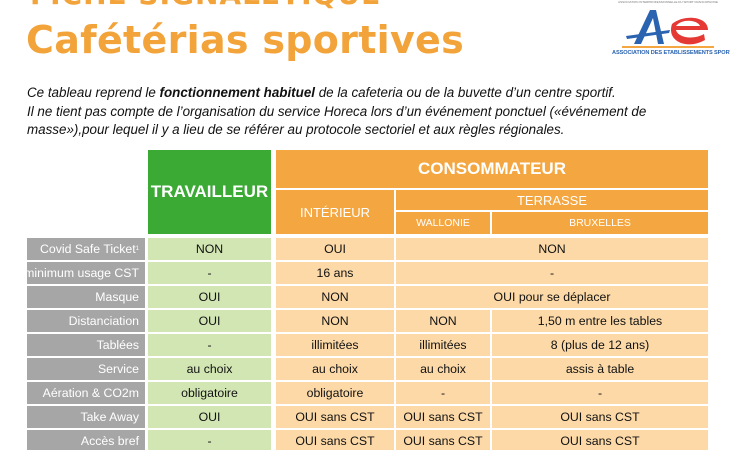  What do you see at coordinates (245, 40) in the screenshot?
I see `page-title: Cafétérias sportives` at bounding box center [245, 40].